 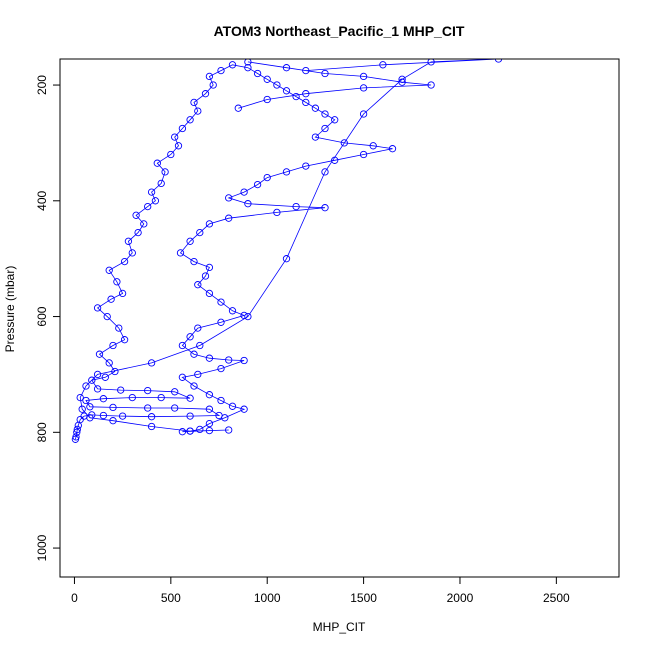 What do you see at coordinates (460, 598) in the screenshot?
I see `x-tick-label: 2000` at bounding box center [460, 598].